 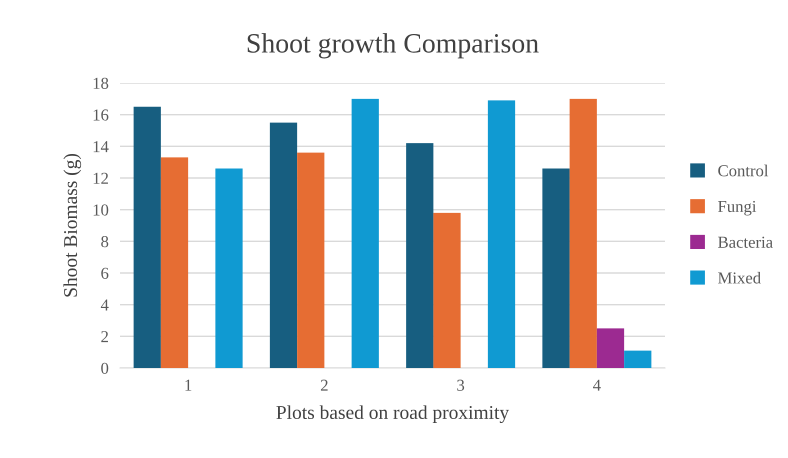 What do you see at coordinates (745, 242) in the screenshot?
I see `legend-label: Bacteria` at bounding box center [745, 242].